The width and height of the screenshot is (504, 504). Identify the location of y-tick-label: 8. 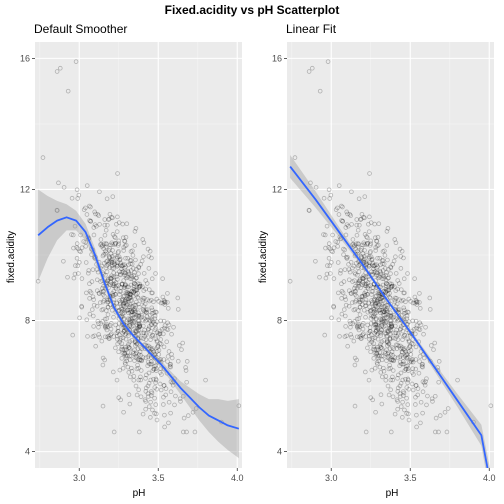
(279, 321).